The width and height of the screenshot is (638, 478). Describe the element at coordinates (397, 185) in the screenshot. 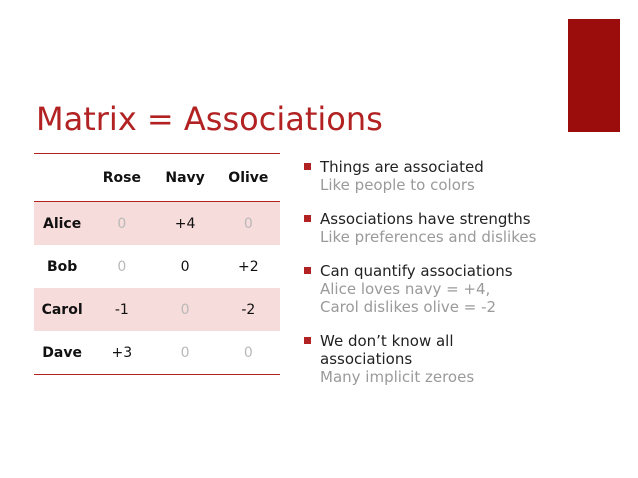

I see `bullet-sub-text: Like people to colors` at that location.